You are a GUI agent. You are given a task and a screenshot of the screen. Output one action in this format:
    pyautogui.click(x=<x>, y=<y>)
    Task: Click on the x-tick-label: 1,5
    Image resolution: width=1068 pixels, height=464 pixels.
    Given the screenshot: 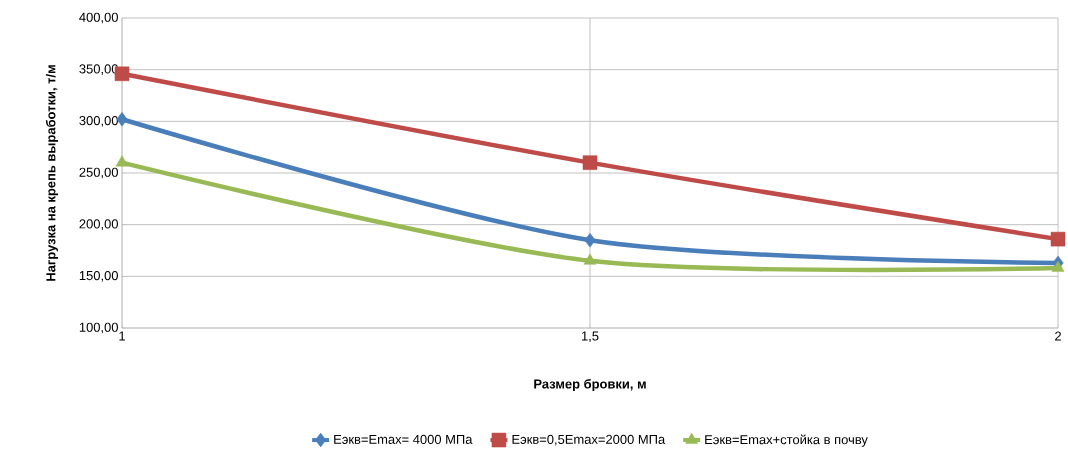 What is the action you would take?
    pyautogui.click(x=590, y=337)
    